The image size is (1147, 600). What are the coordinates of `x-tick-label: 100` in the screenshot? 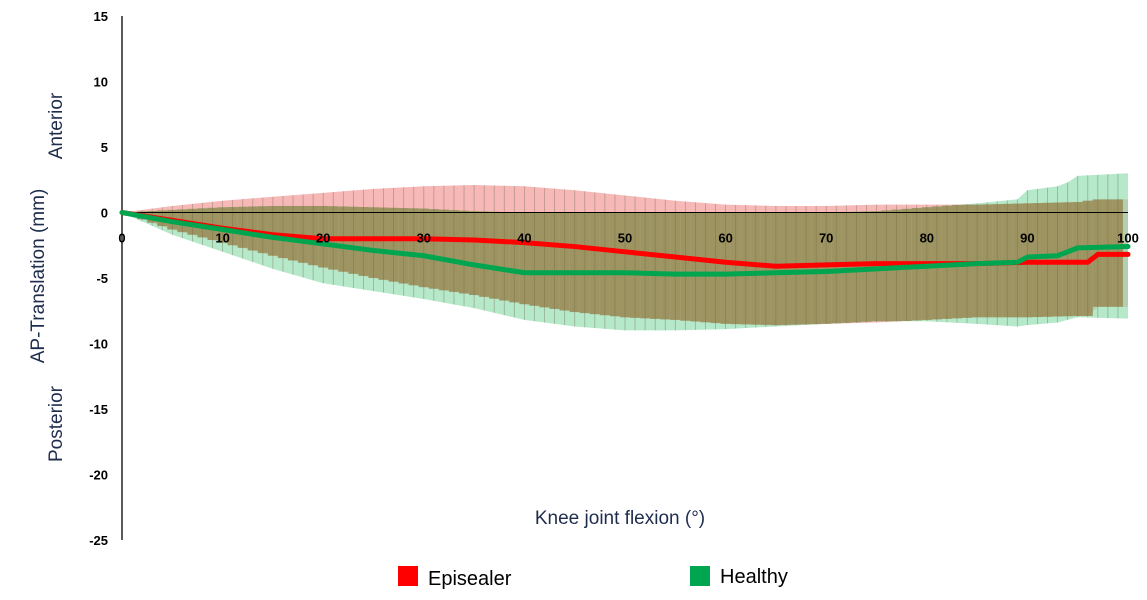 It's located at (1128, 238).